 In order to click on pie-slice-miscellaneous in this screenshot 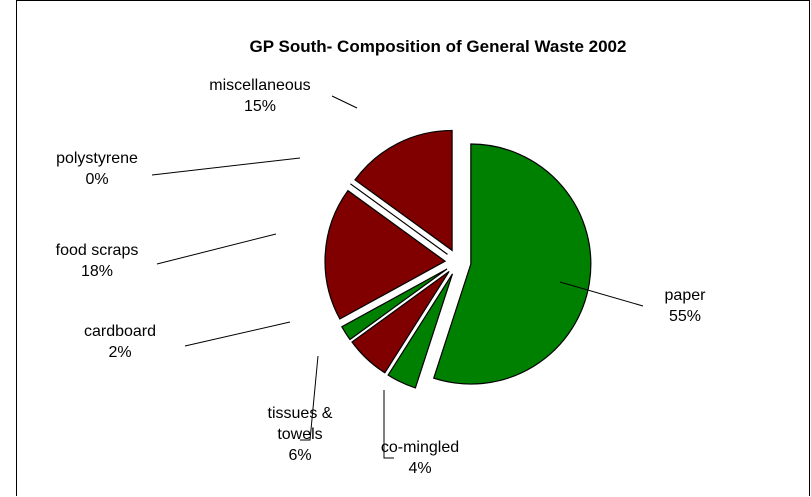, I will do `click(403, 190)`.